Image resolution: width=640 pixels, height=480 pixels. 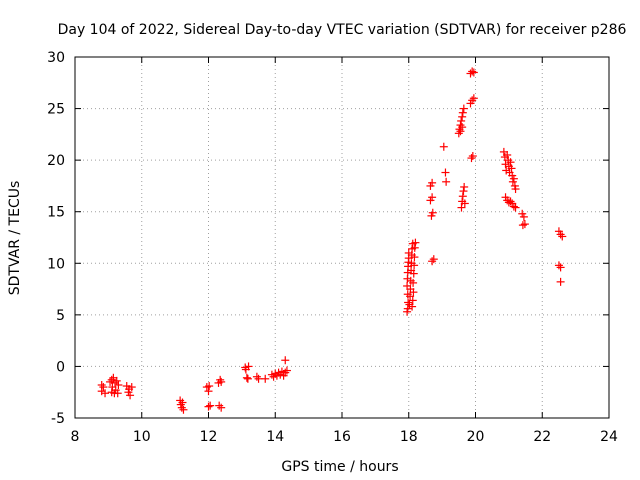 What do you see at coordinates (542, 437) in the screenshot?
I see `x-tick-label: 22` at bounding box center [542, 437].